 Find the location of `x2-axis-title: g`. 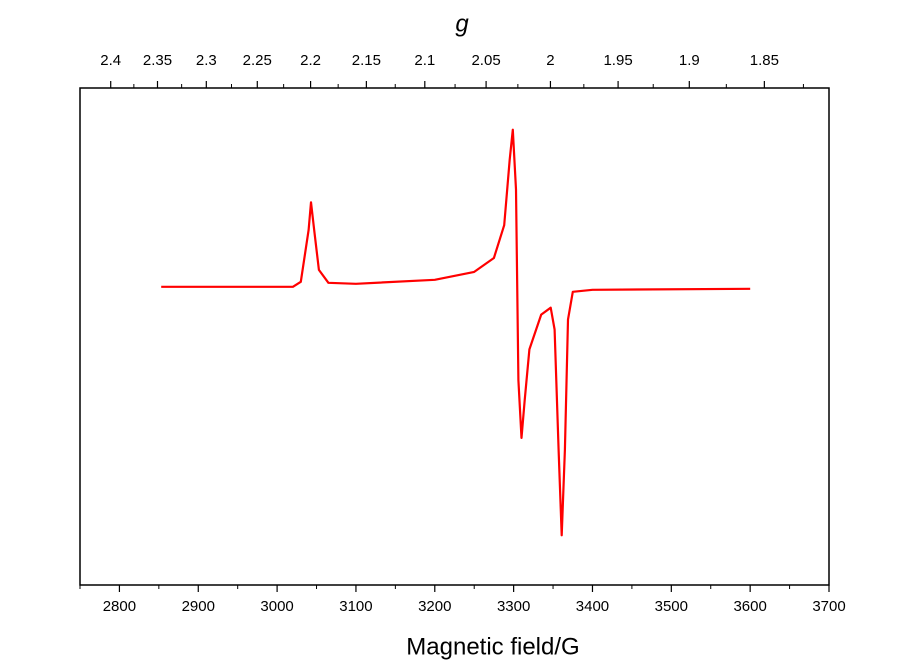

x2-axis-title: g is located at coordinates (462, 23).